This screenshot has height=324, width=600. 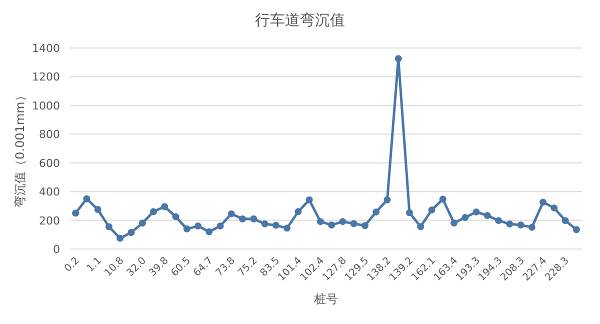 I want to click on x-axis-title: 桩号, so click(x=325, y=299).